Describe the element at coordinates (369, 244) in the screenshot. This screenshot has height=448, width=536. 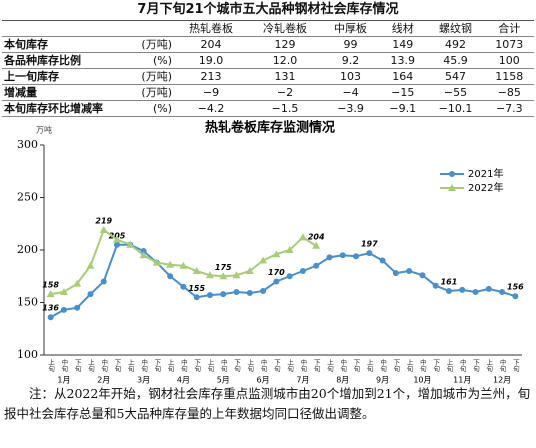
I see `value-label: 197` at that location.